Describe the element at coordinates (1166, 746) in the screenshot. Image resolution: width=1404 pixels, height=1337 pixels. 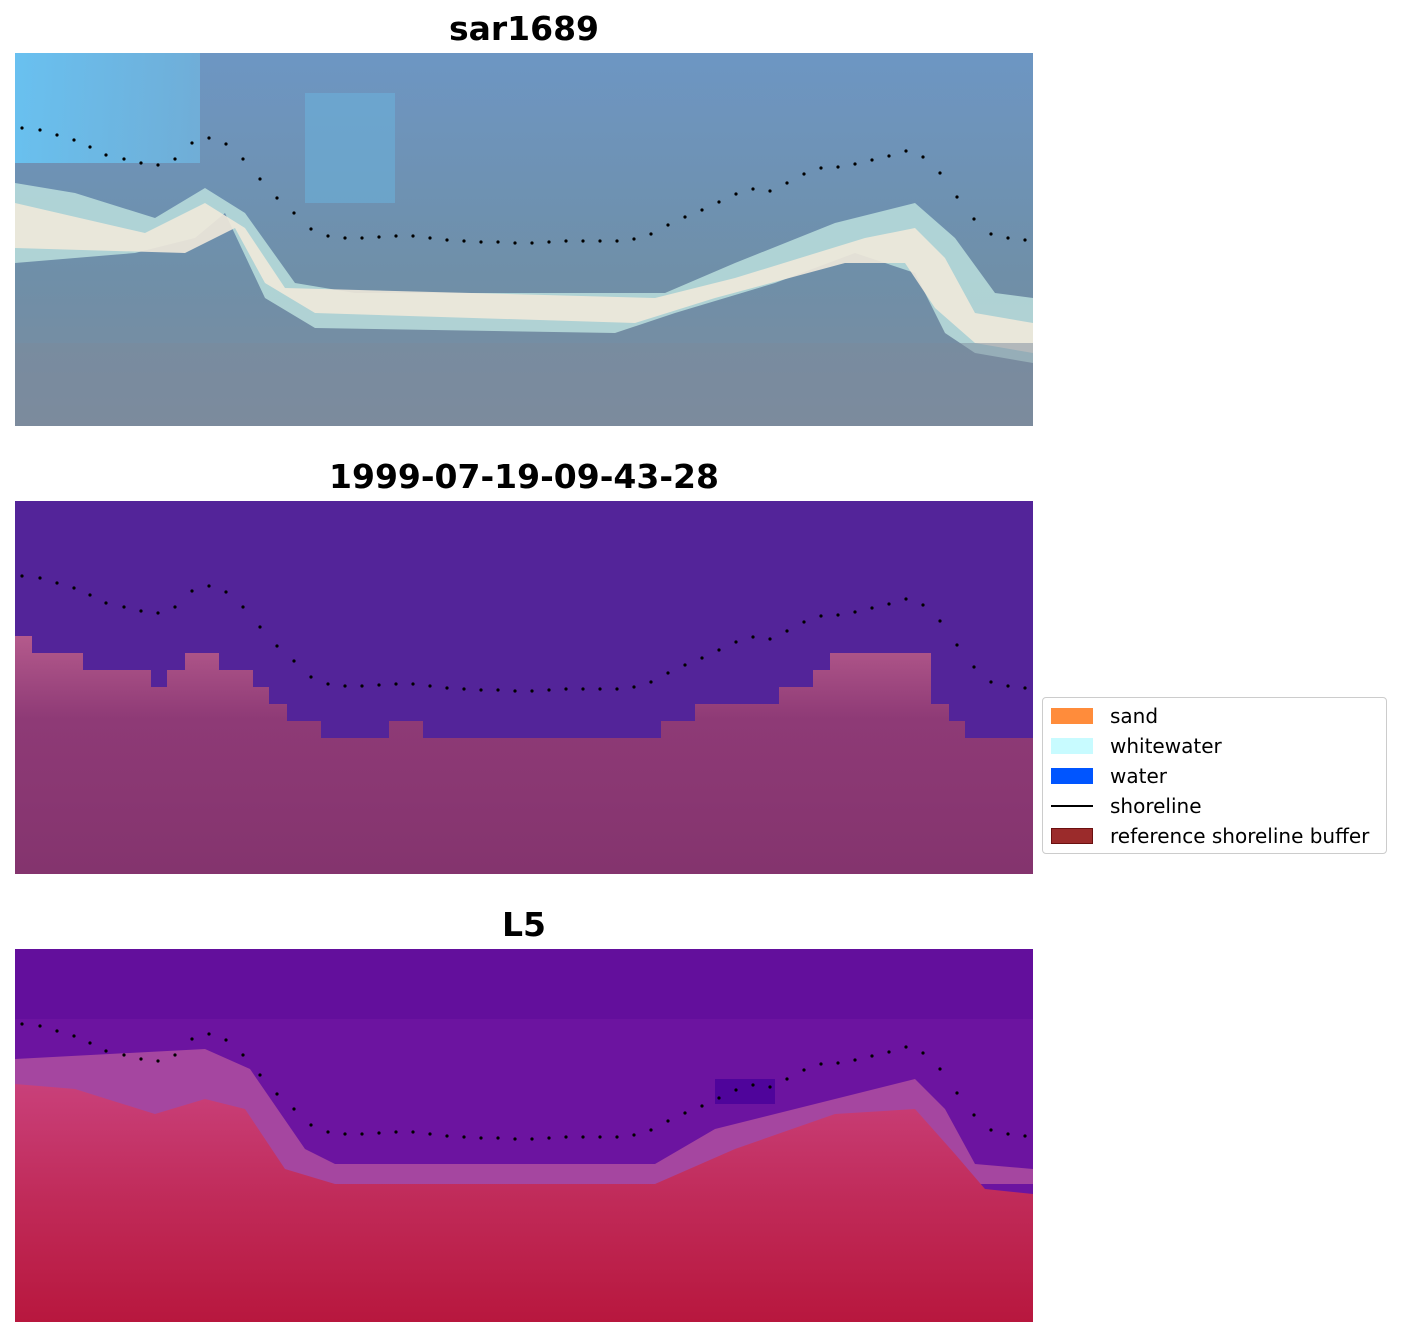
I see `legend-label-whitewater: whitewater` at that location.